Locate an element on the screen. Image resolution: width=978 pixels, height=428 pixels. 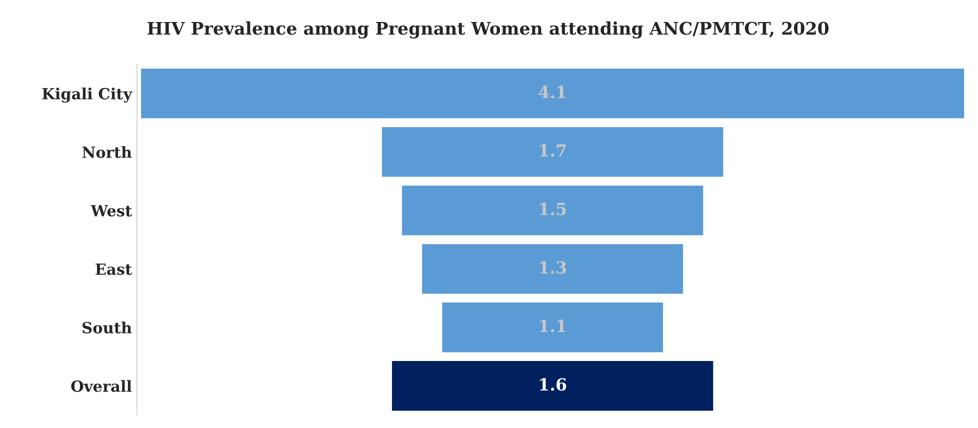
text: HIV Prevalence among Pregnant Women attending ANC/PMTCT, 2020 is located at coordinates (488, 29).